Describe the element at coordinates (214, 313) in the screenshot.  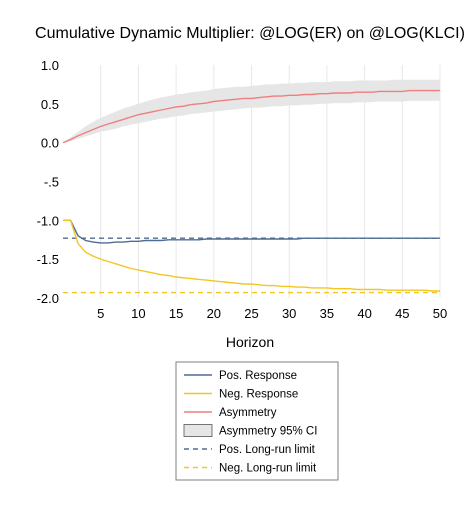
I see `x-tick-label: 20` at that location.